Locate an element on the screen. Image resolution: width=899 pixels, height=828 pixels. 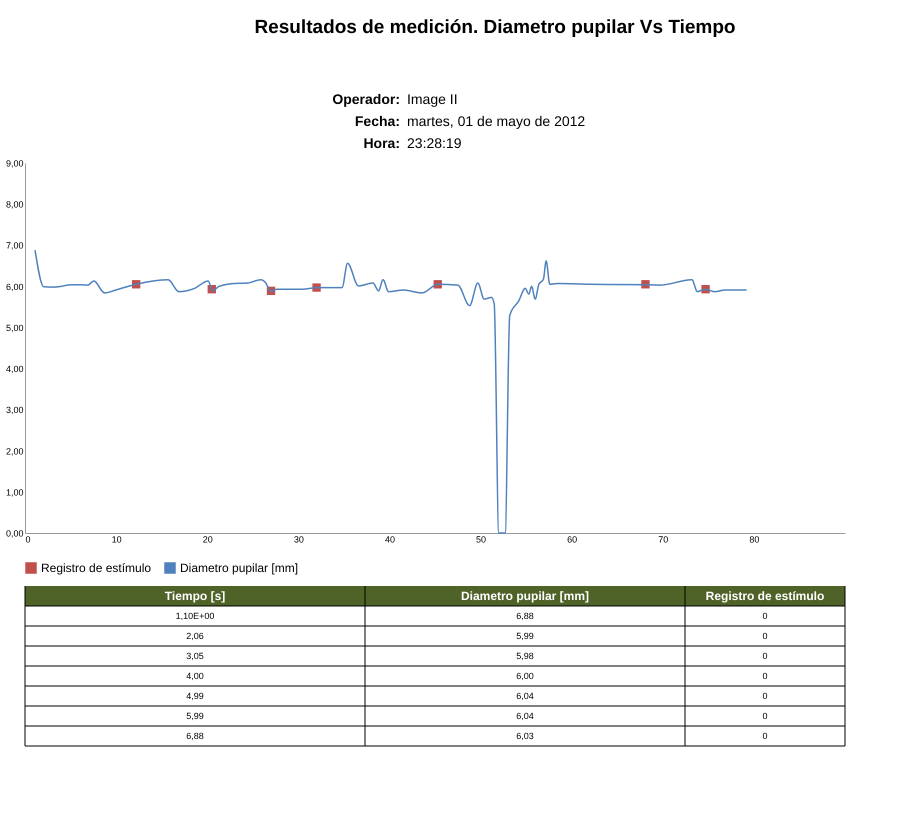
legend-label: Registro de estímulo is located at coordinates (96, 568).